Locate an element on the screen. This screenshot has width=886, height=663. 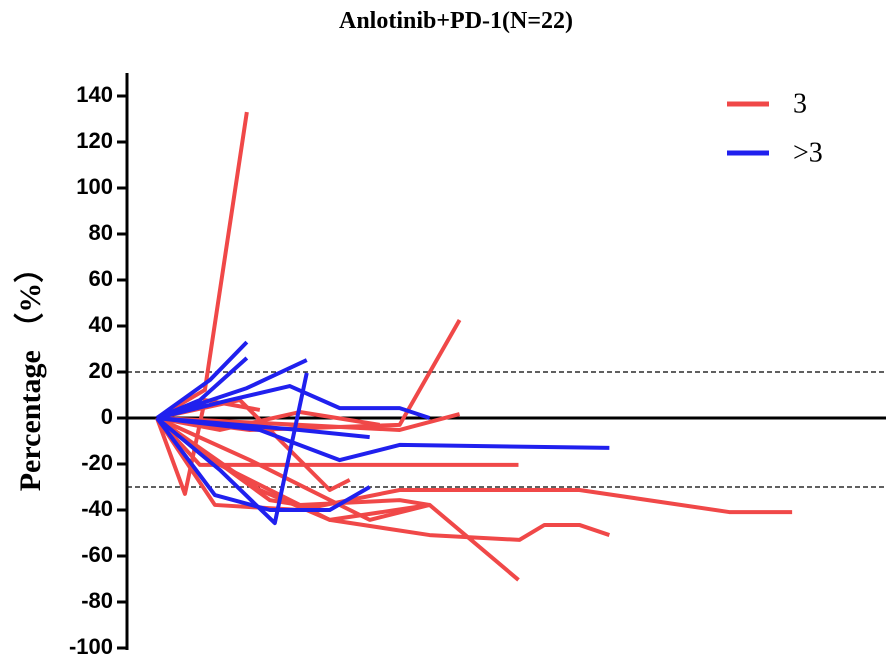
y-tick-label: 40 is located at coordinates (101, 324).